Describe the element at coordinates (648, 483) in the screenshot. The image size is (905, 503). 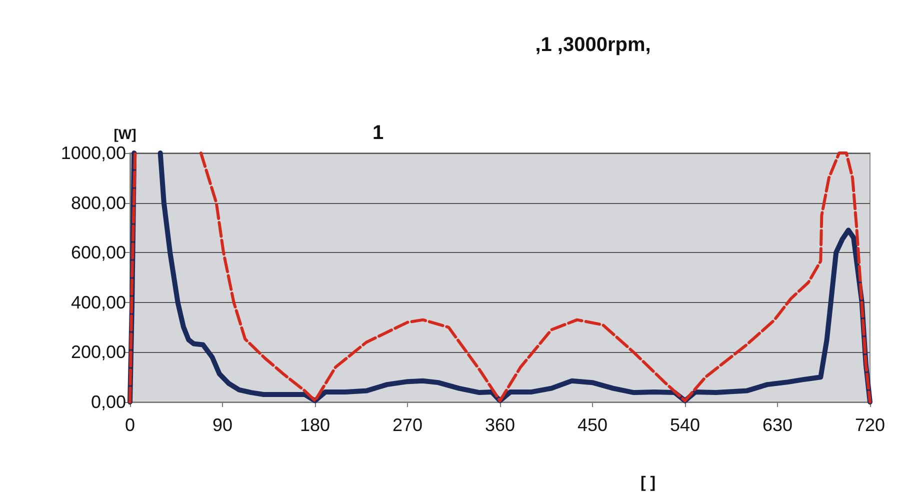
I see `x-axis-title: [ ]` at that location.